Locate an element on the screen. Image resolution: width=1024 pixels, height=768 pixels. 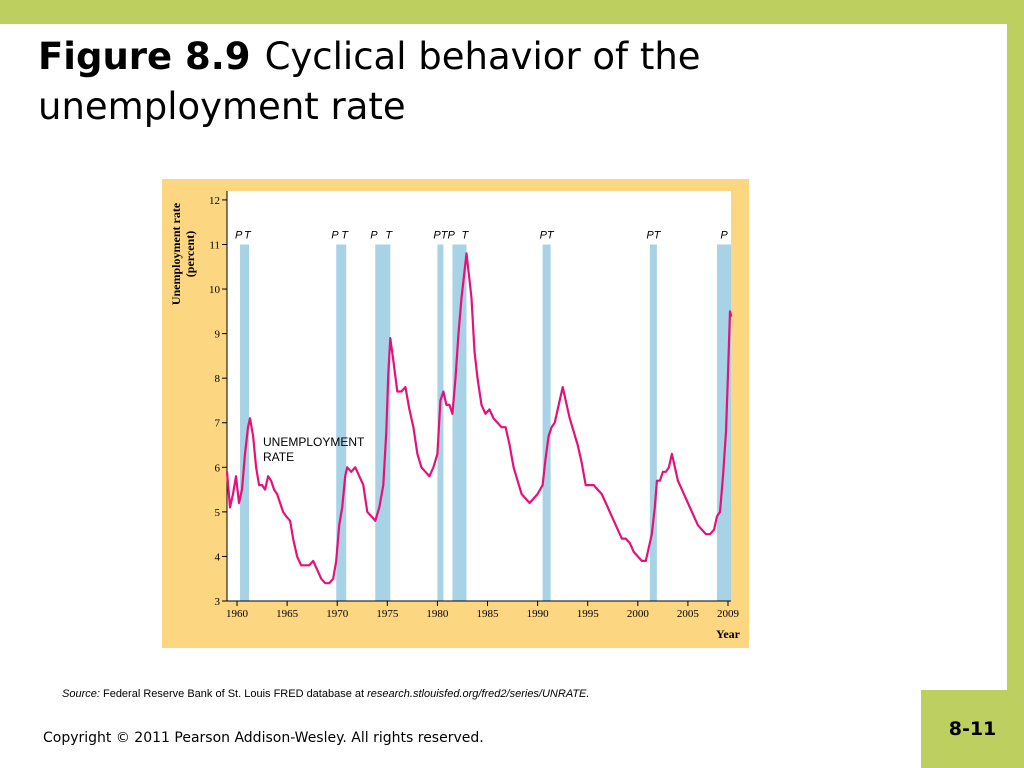
y-tick-label: 10 is located at coordinates (215, 290).